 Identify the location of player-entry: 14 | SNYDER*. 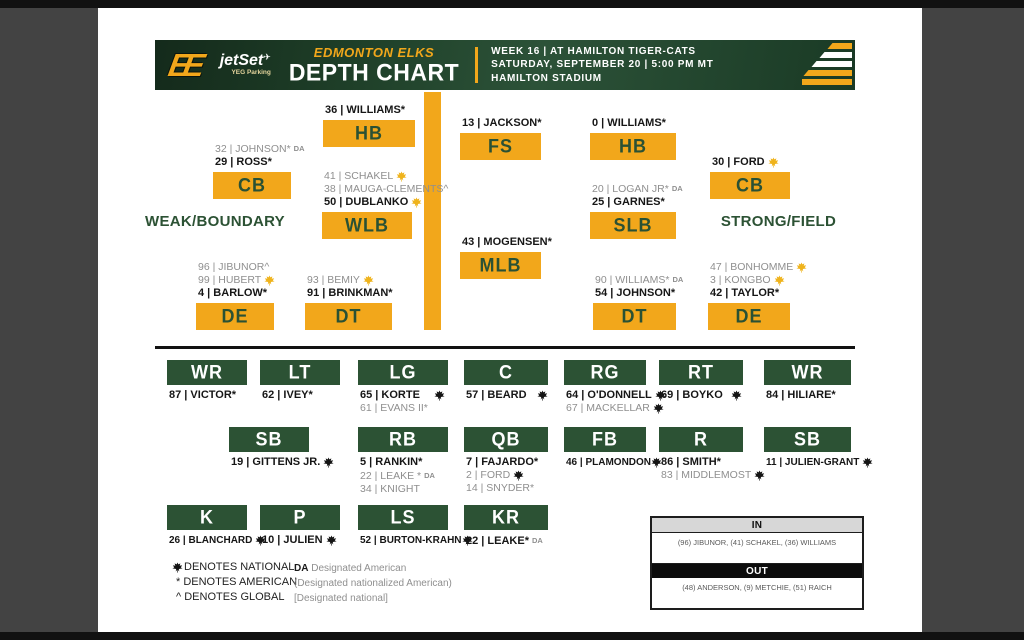
(502, 488).